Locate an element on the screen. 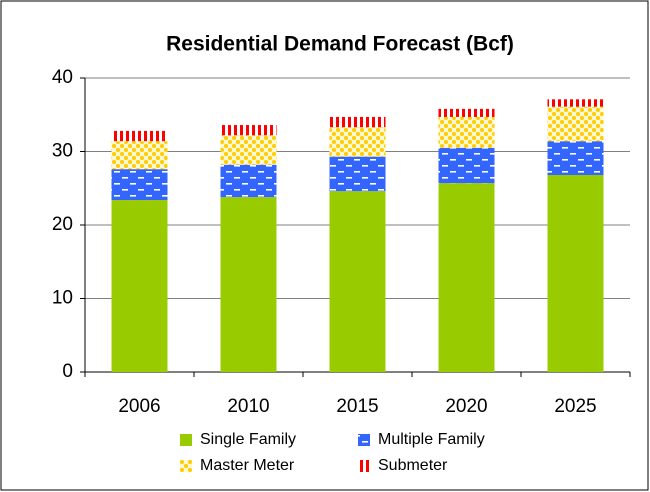 The image size is (650, 492). x-tick-label: 2025 is located at coordinates (575, 406).